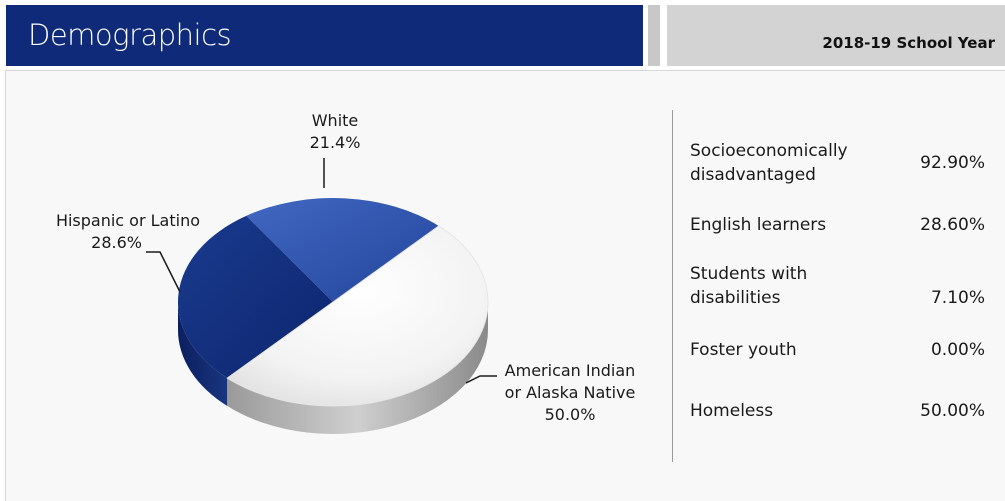  What do you see at coordinates (335, 120) in the screenshot?
I see `data-label-white-name: White` at bounding box center [335, 120].